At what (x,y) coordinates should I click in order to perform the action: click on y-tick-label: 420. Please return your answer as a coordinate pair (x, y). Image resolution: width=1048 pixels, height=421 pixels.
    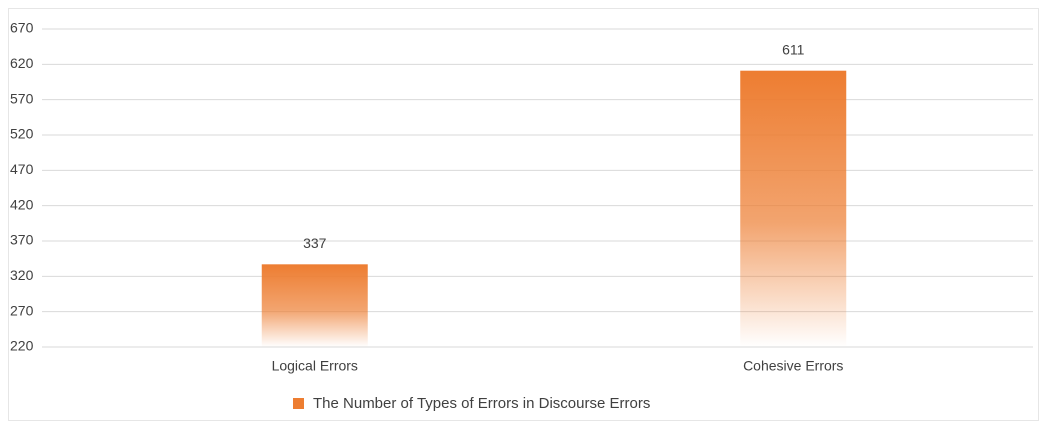
    Looking at the image, I should click on (22, 204).